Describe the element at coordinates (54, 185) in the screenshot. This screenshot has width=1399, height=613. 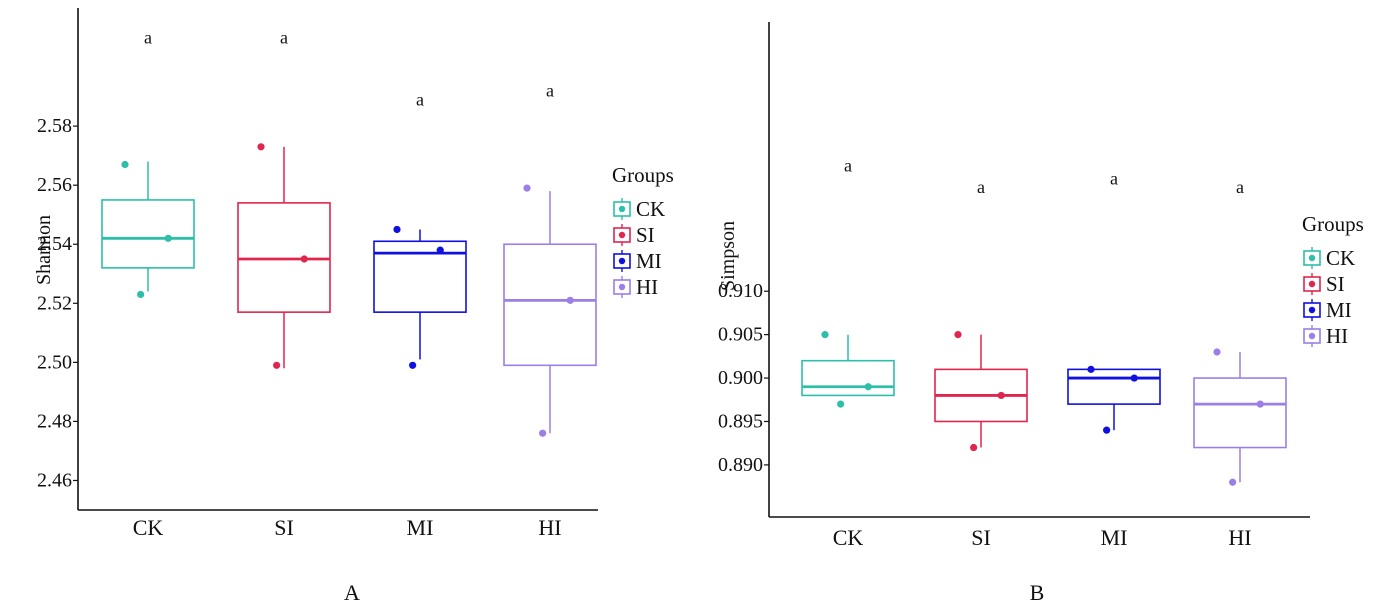
I see `y-tick-label: 2.56` at that location.